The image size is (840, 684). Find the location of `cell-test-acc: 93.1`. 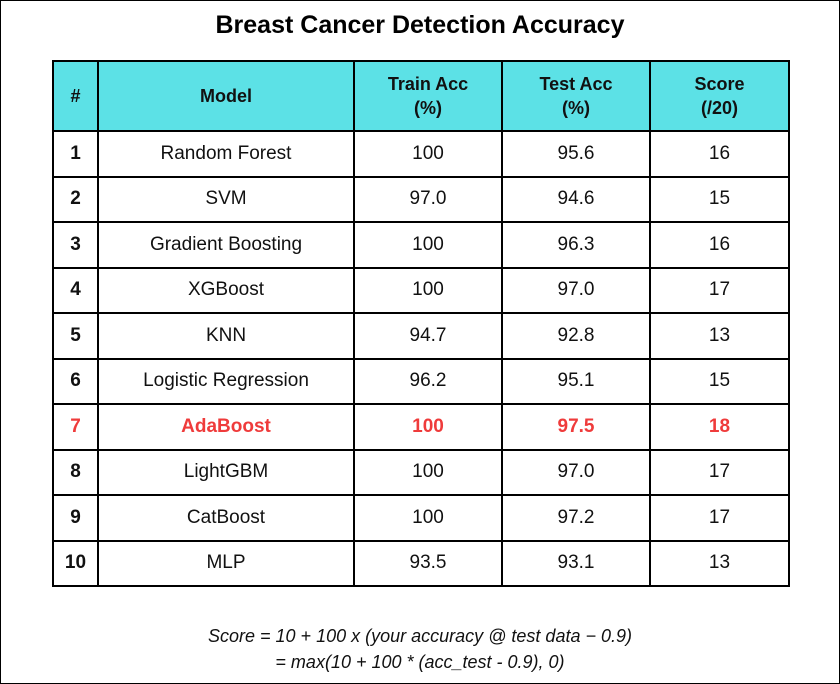

cell-test-acc: 93.1 is located at coordinates (576, 563).